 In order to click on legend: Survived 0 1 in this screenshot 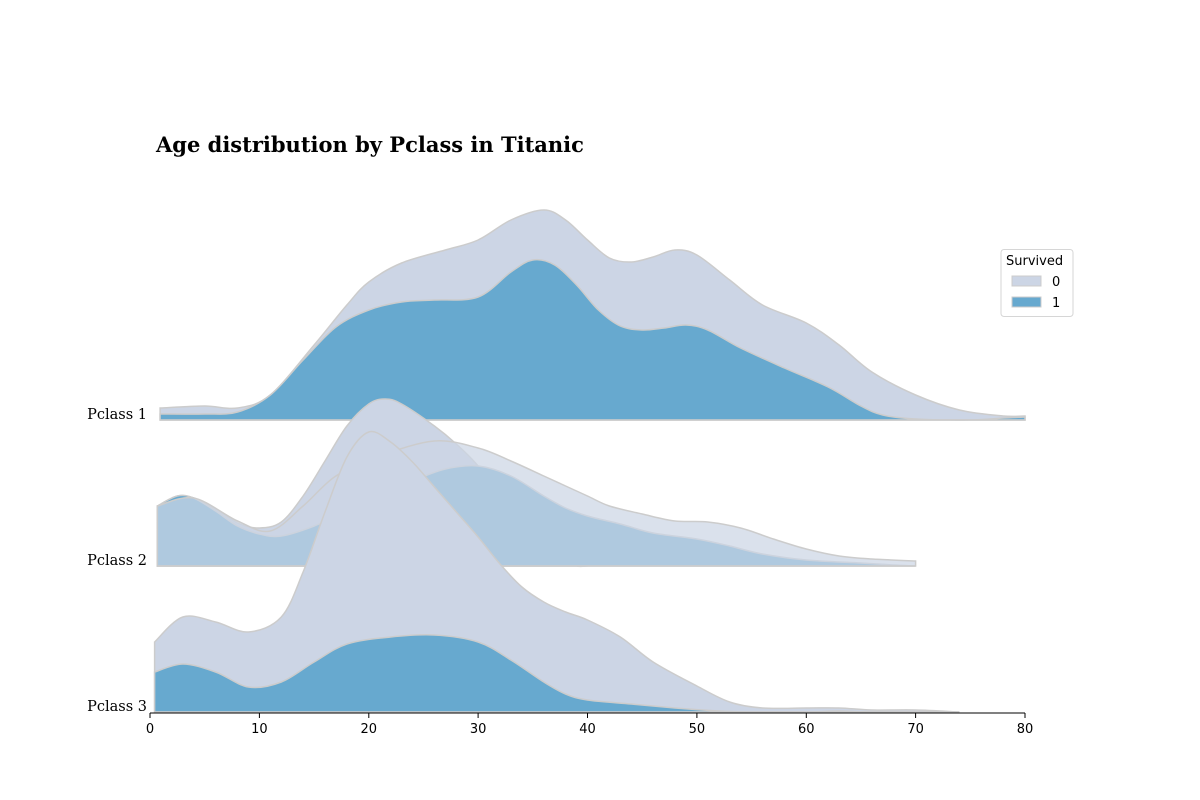, I will do `click(1037, 283)`.